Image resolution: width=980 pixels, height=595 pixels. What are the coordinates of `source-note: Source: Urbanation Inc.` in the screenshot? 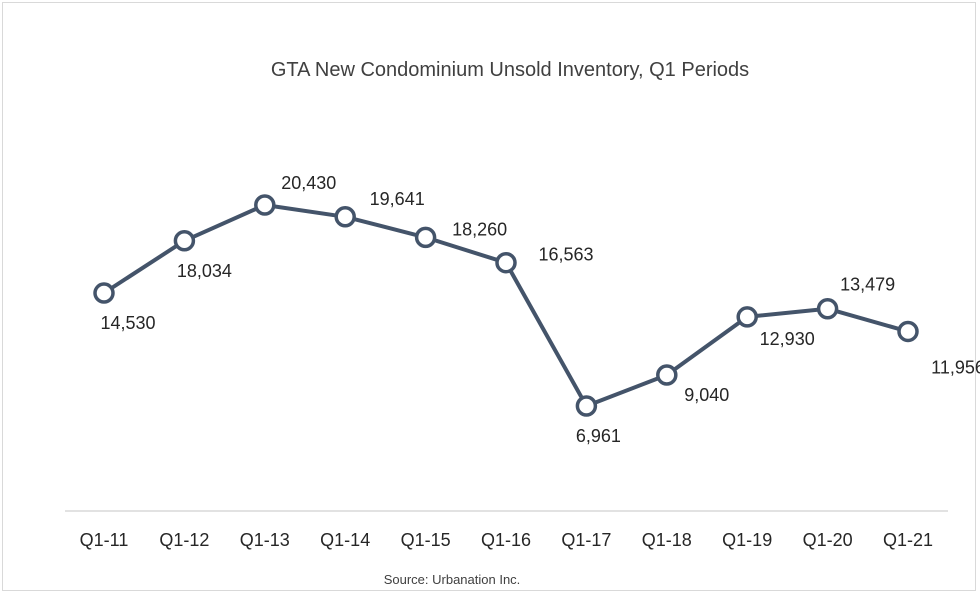 It's located at (452, 579).